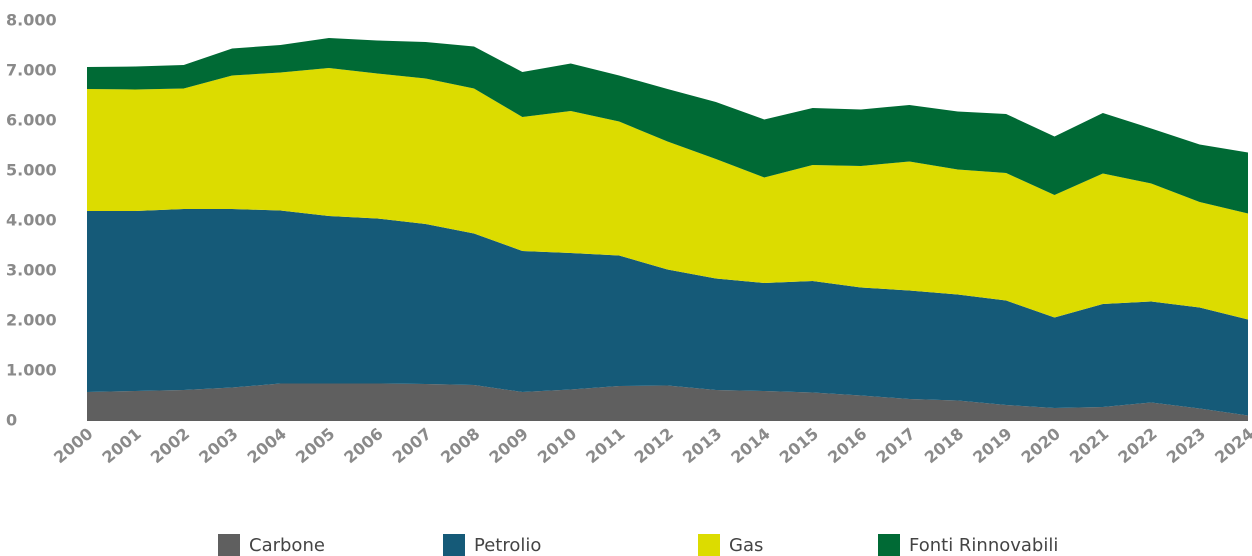  Describe the element at coordinates (507, 545) in the screenshot. I see `legend-label: Petrolio` at that location.